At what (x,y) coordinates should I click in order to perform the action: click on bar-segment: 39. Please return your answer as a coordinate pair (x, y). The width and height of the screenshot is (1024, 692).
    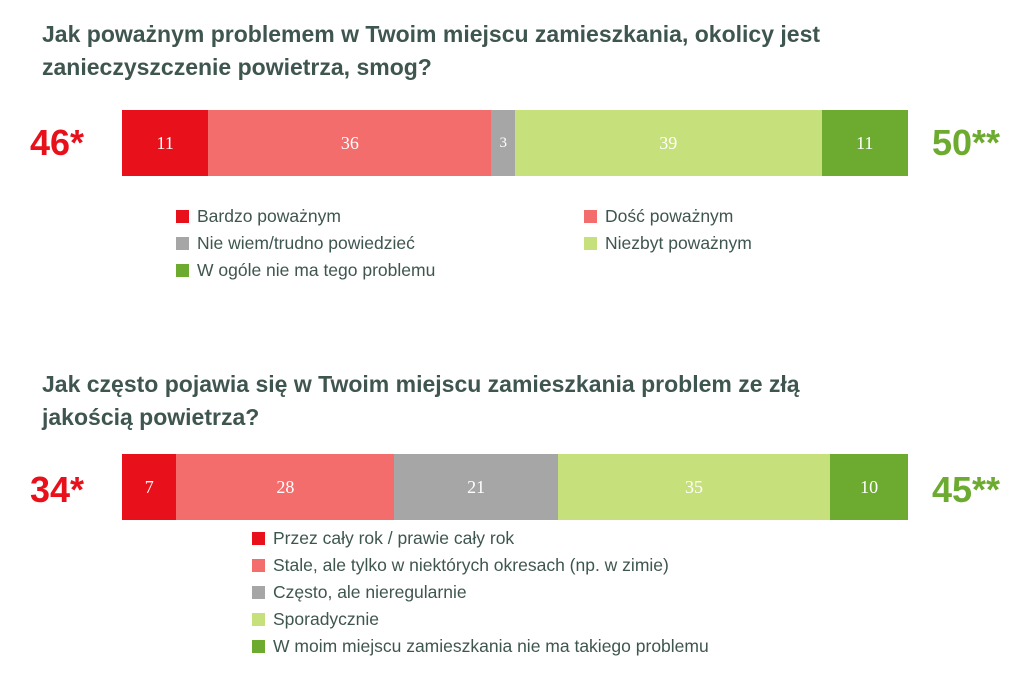
    Looking at the image, I should click on (668, 143).